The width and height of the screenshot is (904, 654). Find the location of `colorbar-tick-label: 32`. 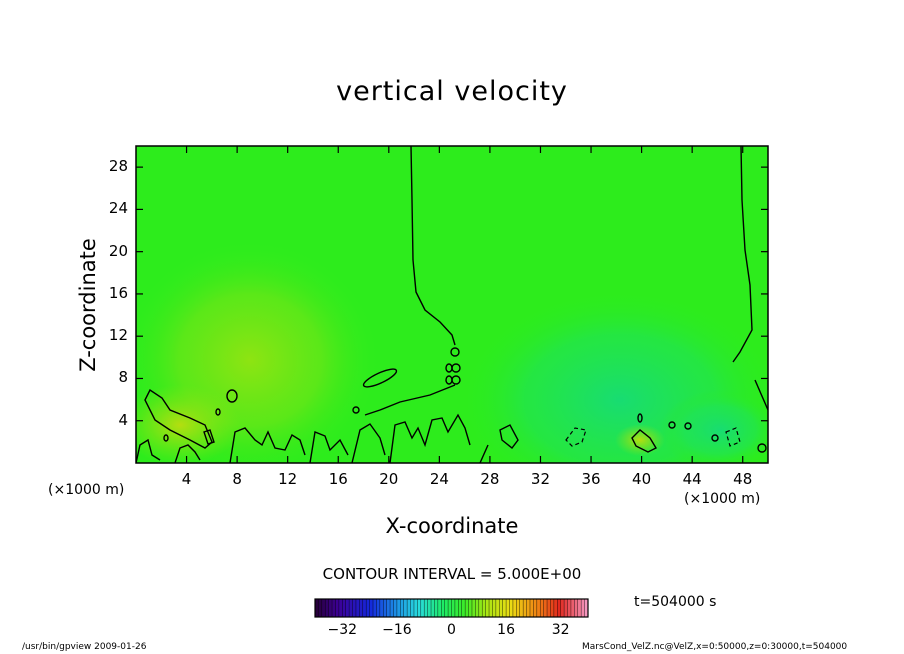

colorbar-tick-label: 32 is located at coordinates (560, 630).